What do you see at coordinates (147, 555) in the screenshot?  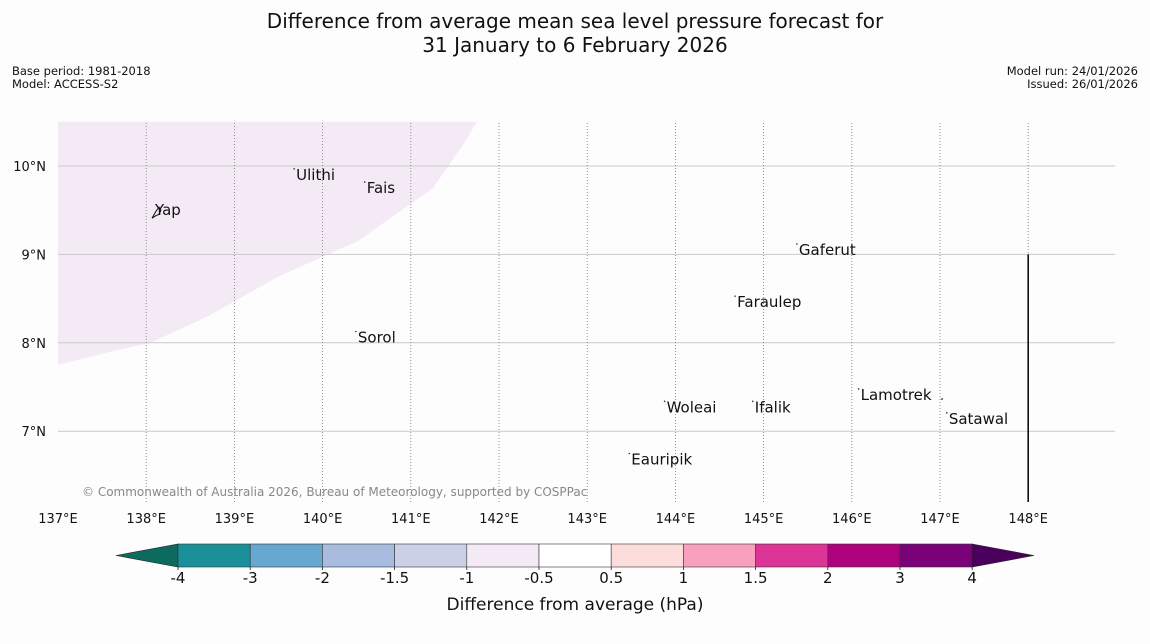 I see `colorbar-low-extend` at bounding box center [147, 555].